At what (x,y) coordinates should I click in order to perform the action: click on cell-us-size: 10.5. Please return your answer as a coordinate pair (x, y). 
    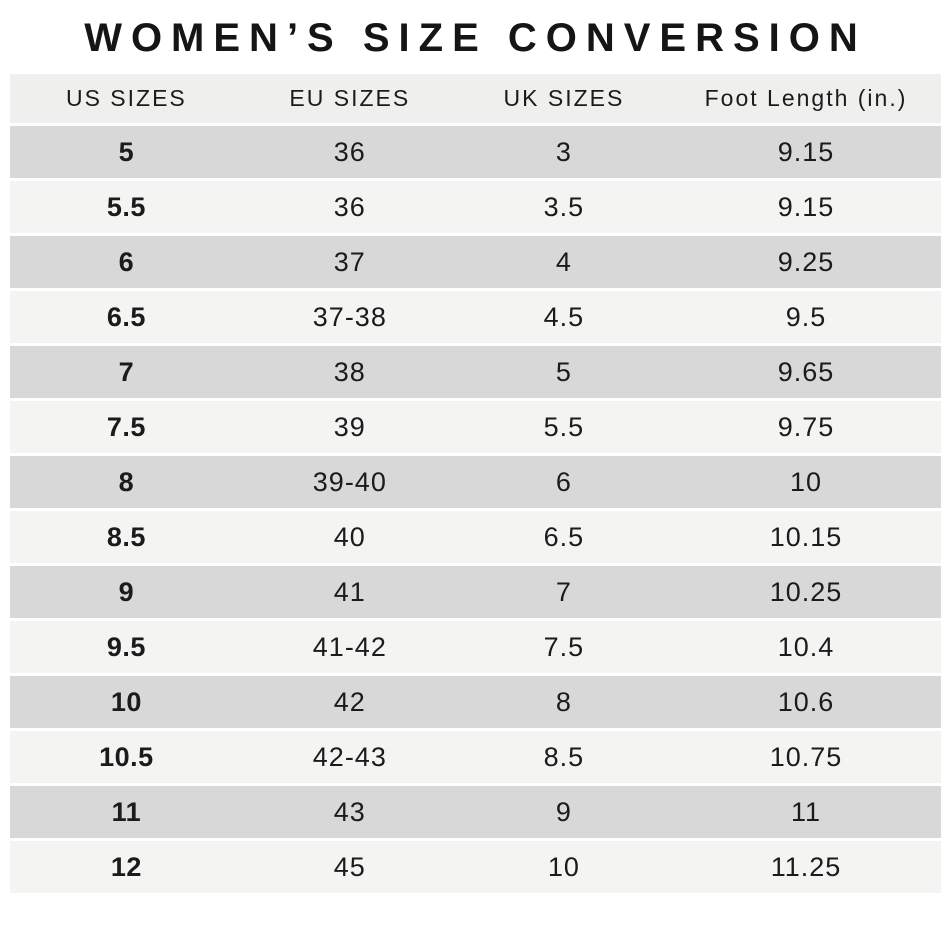
    Looking at the image, I should click on (126, 757).